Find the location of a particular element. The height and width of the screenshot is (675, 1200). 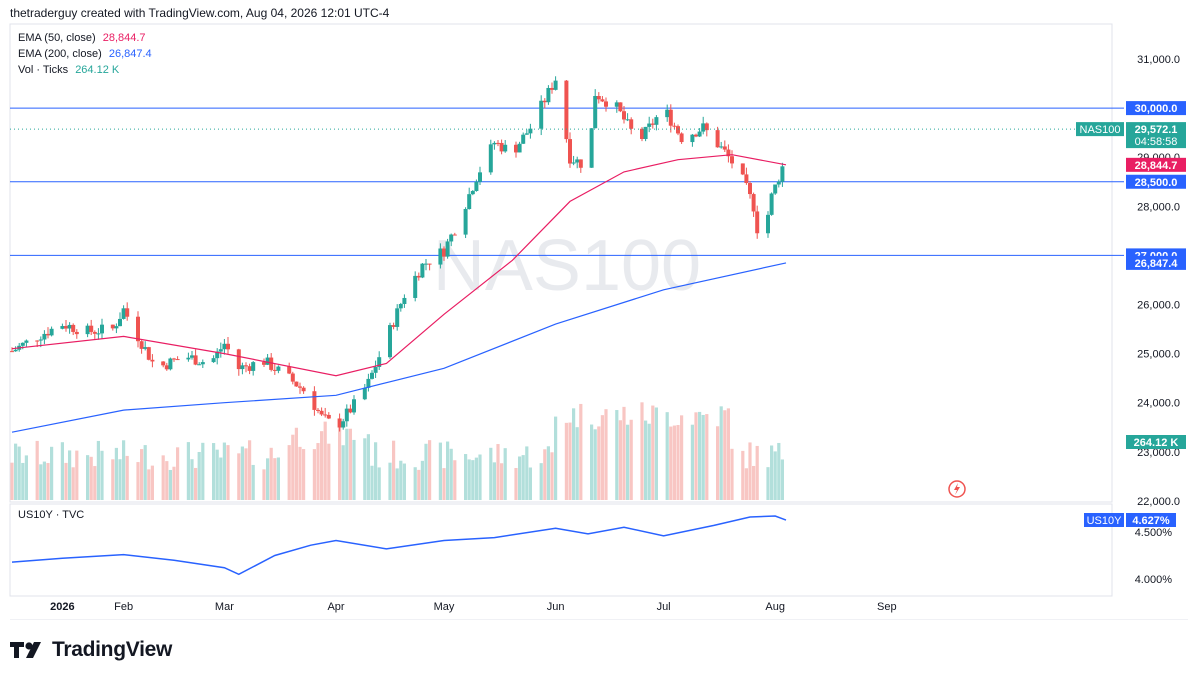

legend-ema200: EMA (200, close) 26,847.4 is located at coordinates (85, 54).